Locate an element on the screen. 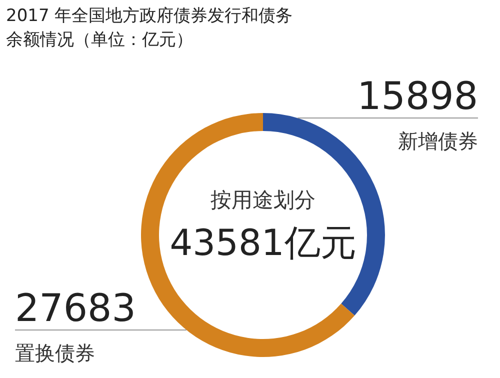 The width and height of the screenshot is (500, 378). value-label: 27683 is located at coordinates (75, 308).